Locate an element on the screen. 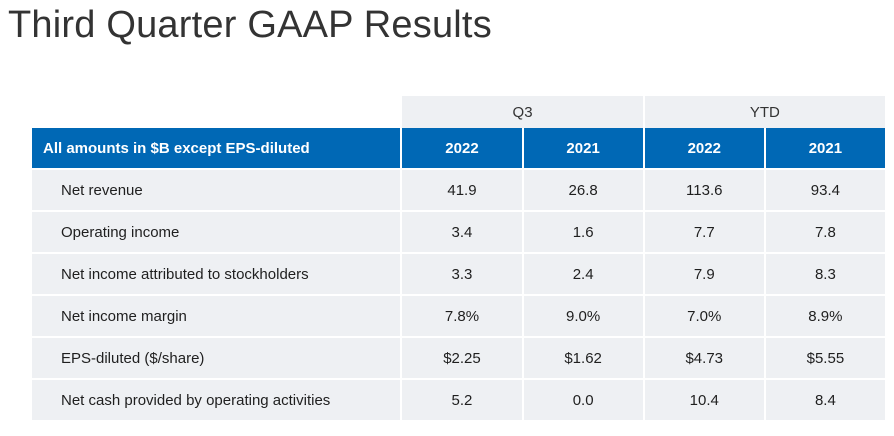 The width and height of the screenshot is (894, 436). period-group-row: Q3 YTD is located at coordinates (458, 112).